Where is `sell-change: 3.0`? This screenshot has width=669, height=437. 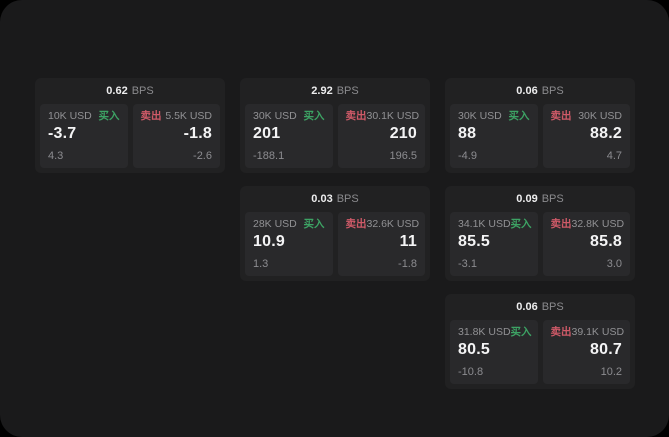
sell-change: 3.0 is located at coordinates (614, 264).